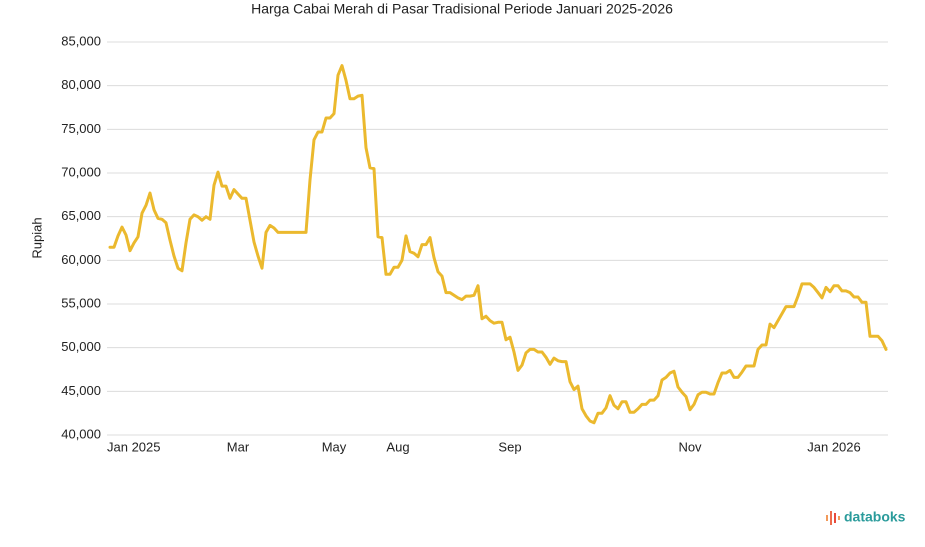 The width and height of the screenshot is (925, 547). Describe the element at coordinates (690, 446) in the screenshot. I see `x-tick-label: Nov` at that location.